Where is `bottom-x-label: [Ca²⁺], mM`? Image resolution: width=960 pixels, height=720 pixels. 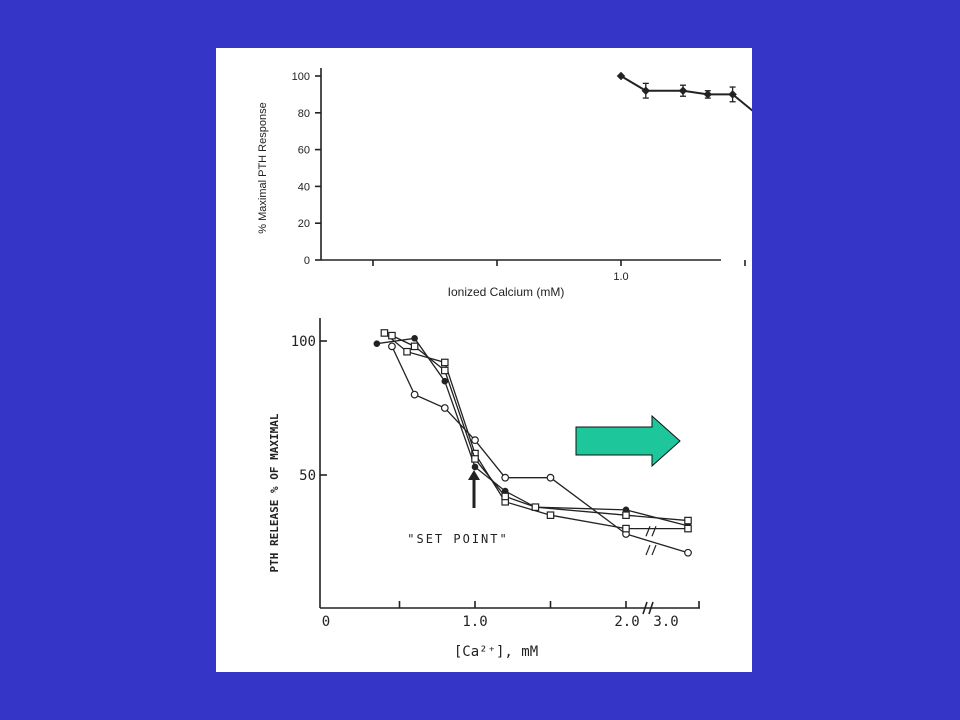
bottom-x-label: [Ca²⁺], mM is located at coordinates (496, 652).